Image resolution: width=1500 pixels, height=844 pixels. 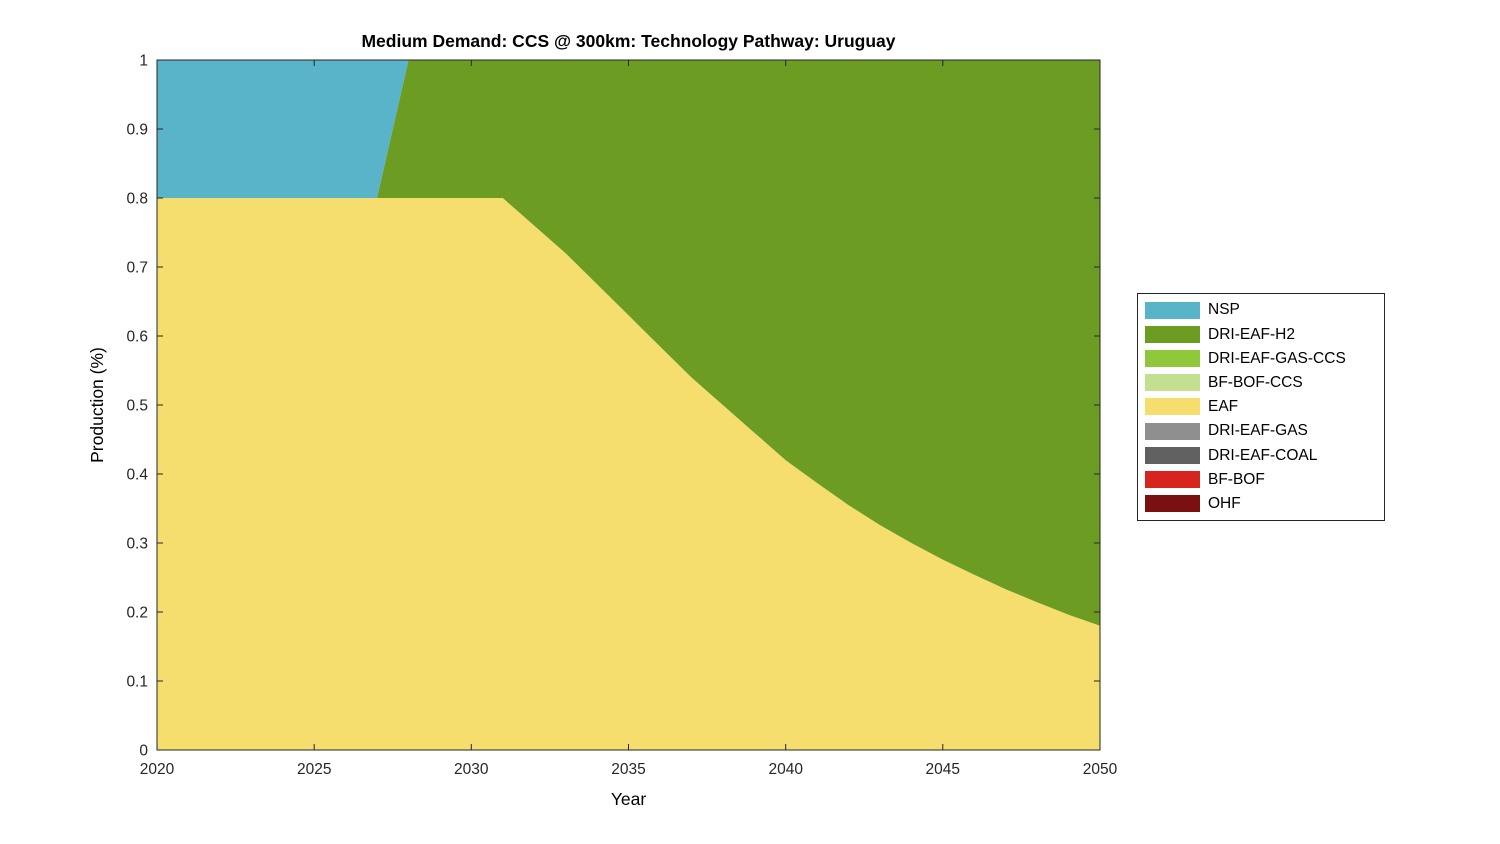 I want to click on y-tick-label: 0, so click(x=143, y=751).